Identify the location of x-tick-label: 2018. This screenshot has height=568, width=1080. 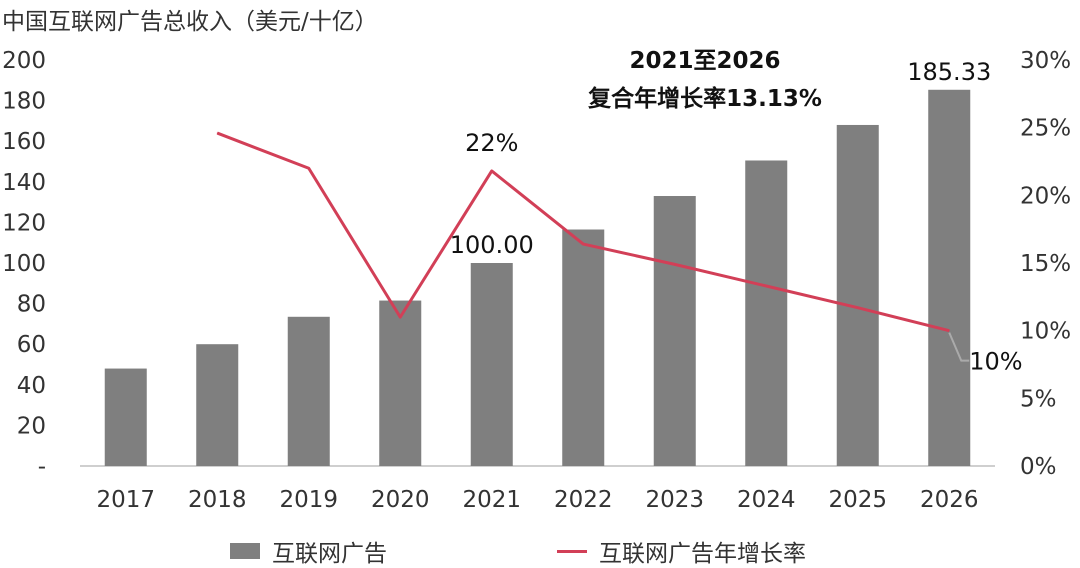
(217, 500).